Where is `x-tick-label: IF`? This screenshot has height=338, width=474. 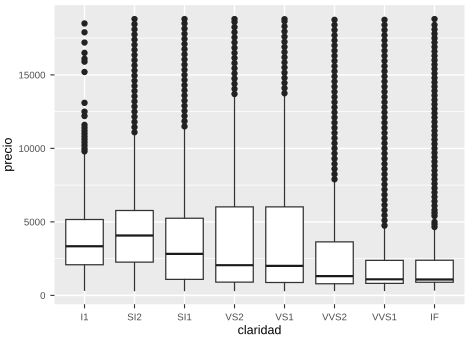
x-tick-label: IF is located at coordinates (434, 317).